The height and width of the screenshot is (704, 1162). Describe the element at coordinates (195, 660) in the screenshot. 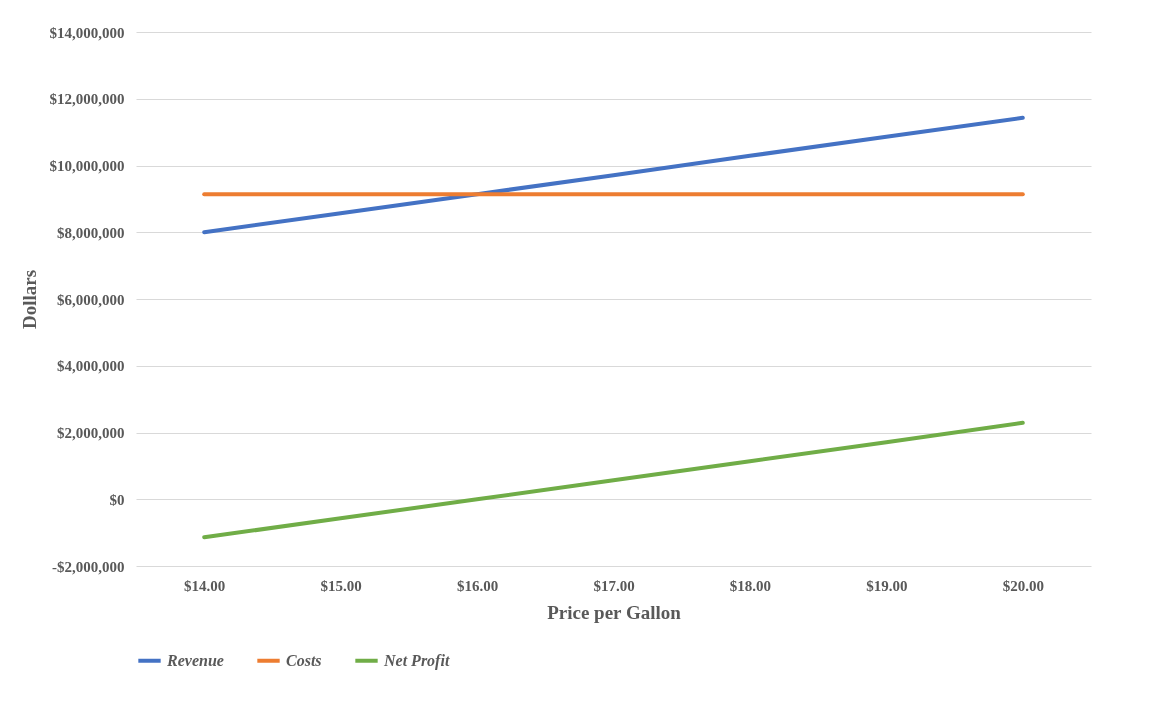

I see `legend-label: Revenue` at that location.